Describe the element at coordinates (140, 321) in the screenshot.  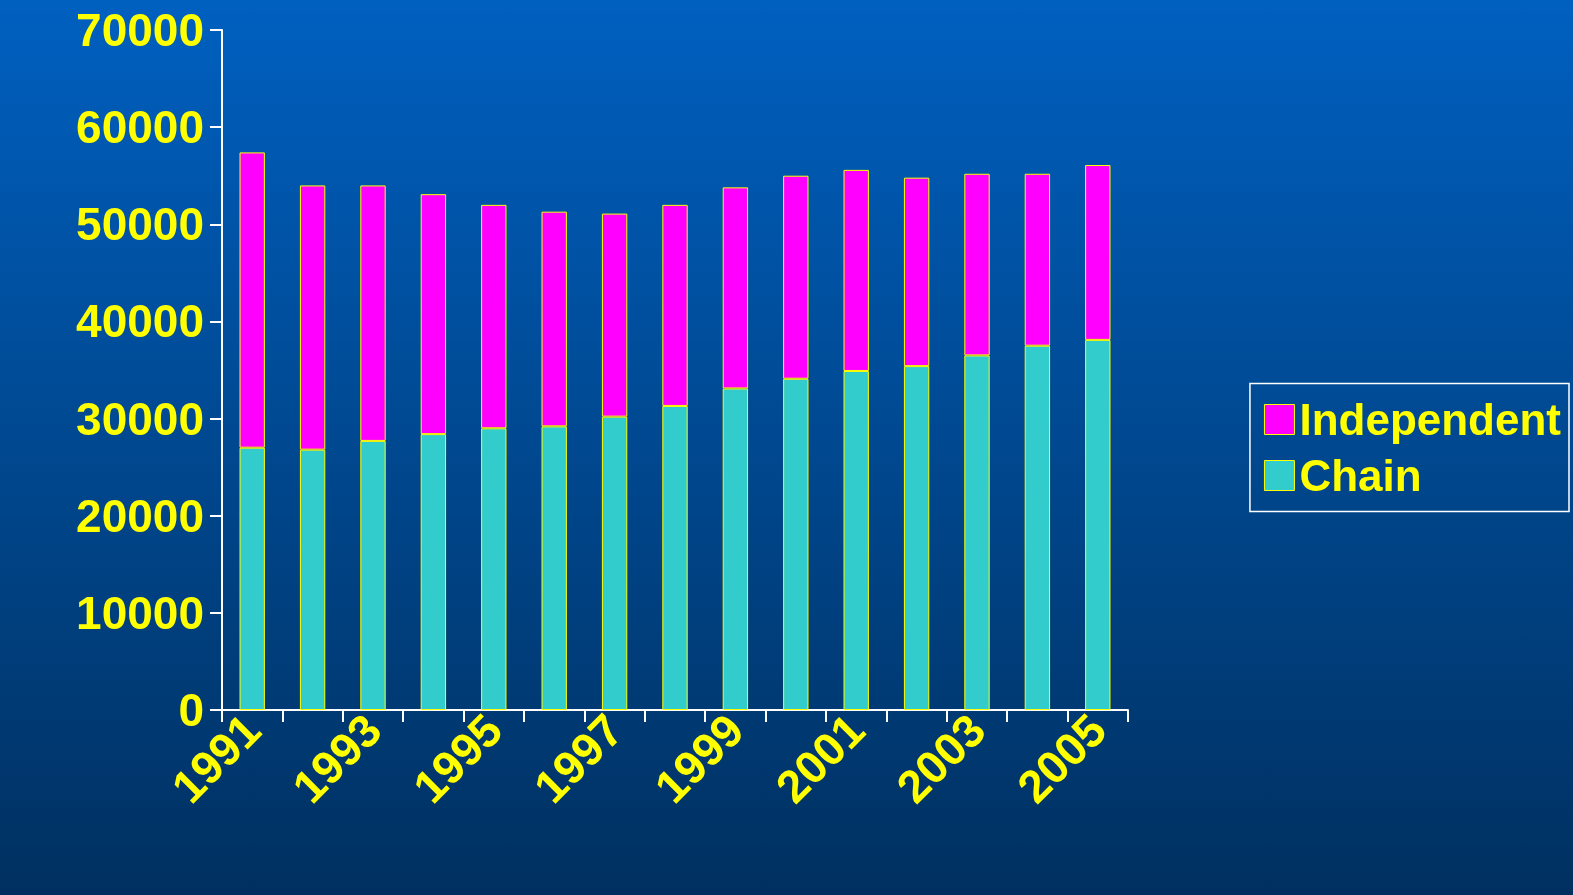
I see `y-tick-label: 40000` at that location.